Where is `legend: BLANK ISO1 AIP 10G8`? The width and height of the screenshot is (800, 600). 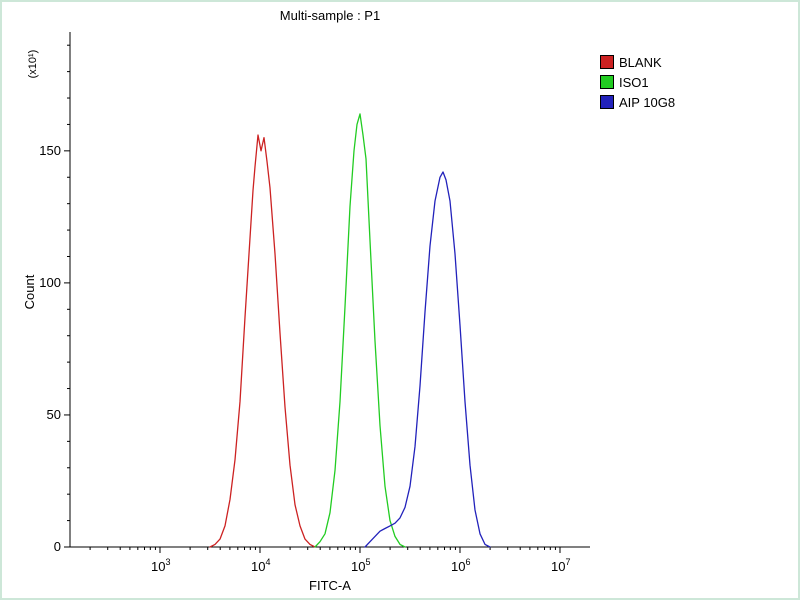 legend: BLANK ISO1 AIP 10G8 is located at coordinates (637, 82).